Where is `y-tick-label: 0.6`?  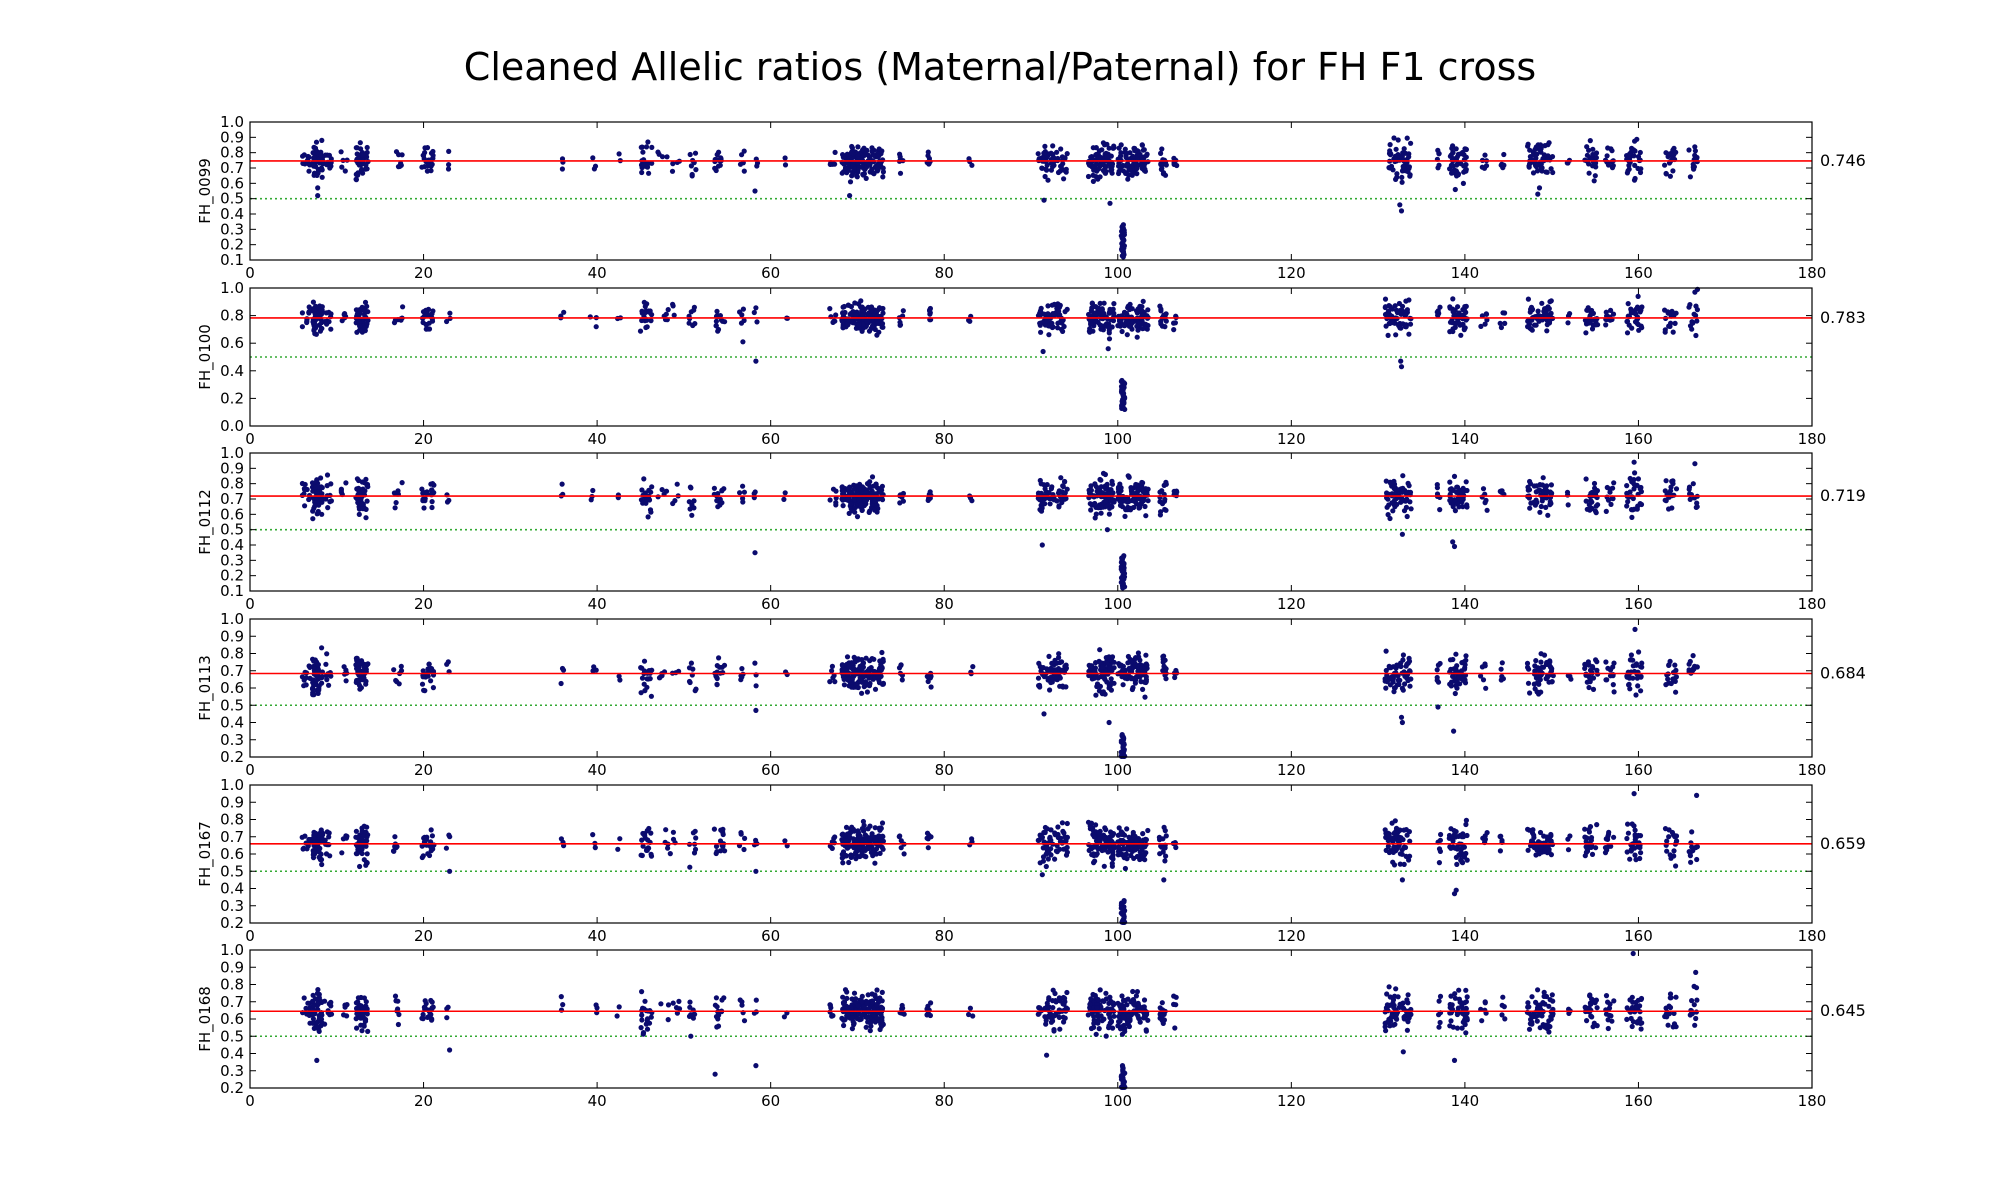
y-tick-label: 0.6 is located at coordinates (232, 688).